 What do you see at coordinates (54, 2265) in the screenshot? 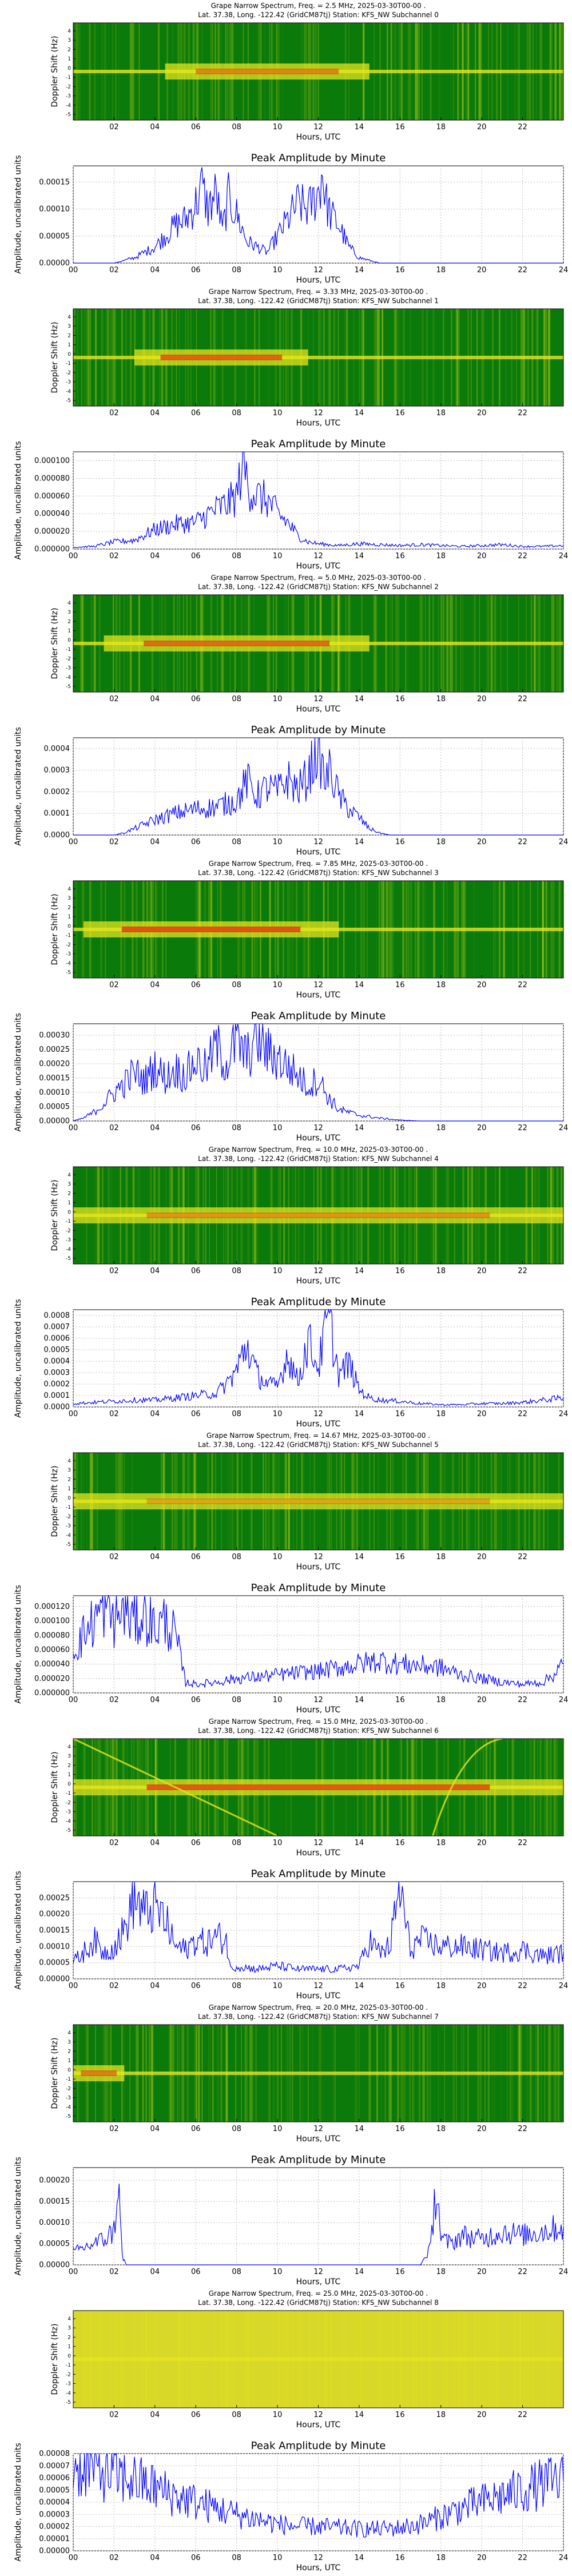
I see `y-tick-label: 0.00000` at bounding box center [54, 2265].